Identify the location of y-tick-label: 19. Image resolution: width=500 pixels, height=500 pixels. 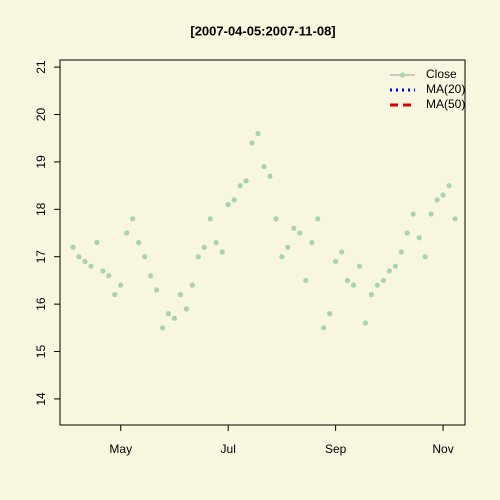
(41, 162).